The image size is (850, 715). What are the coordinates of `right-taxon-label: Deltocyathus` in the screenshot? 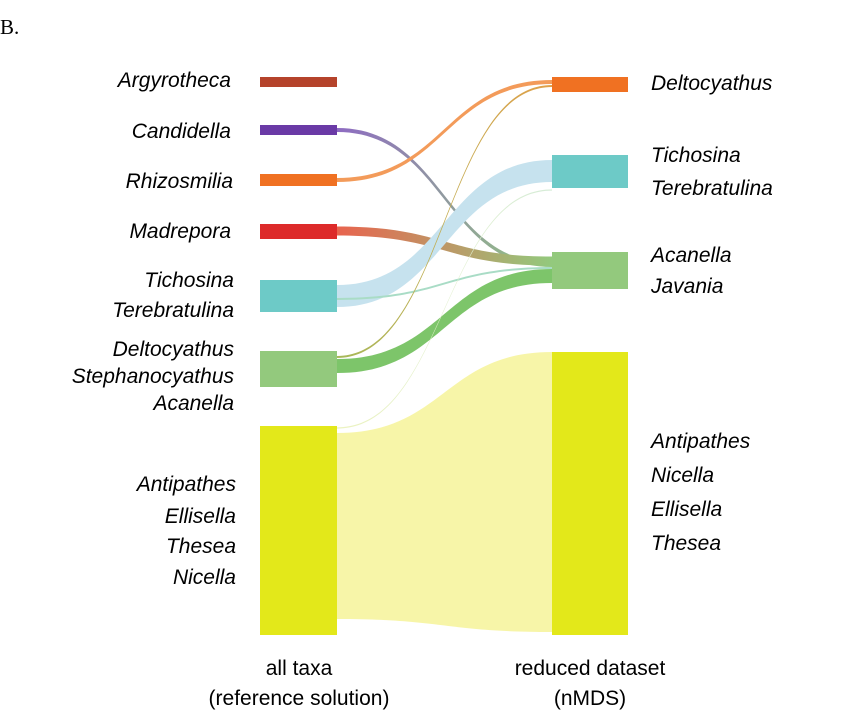 It's located at (712, 83).